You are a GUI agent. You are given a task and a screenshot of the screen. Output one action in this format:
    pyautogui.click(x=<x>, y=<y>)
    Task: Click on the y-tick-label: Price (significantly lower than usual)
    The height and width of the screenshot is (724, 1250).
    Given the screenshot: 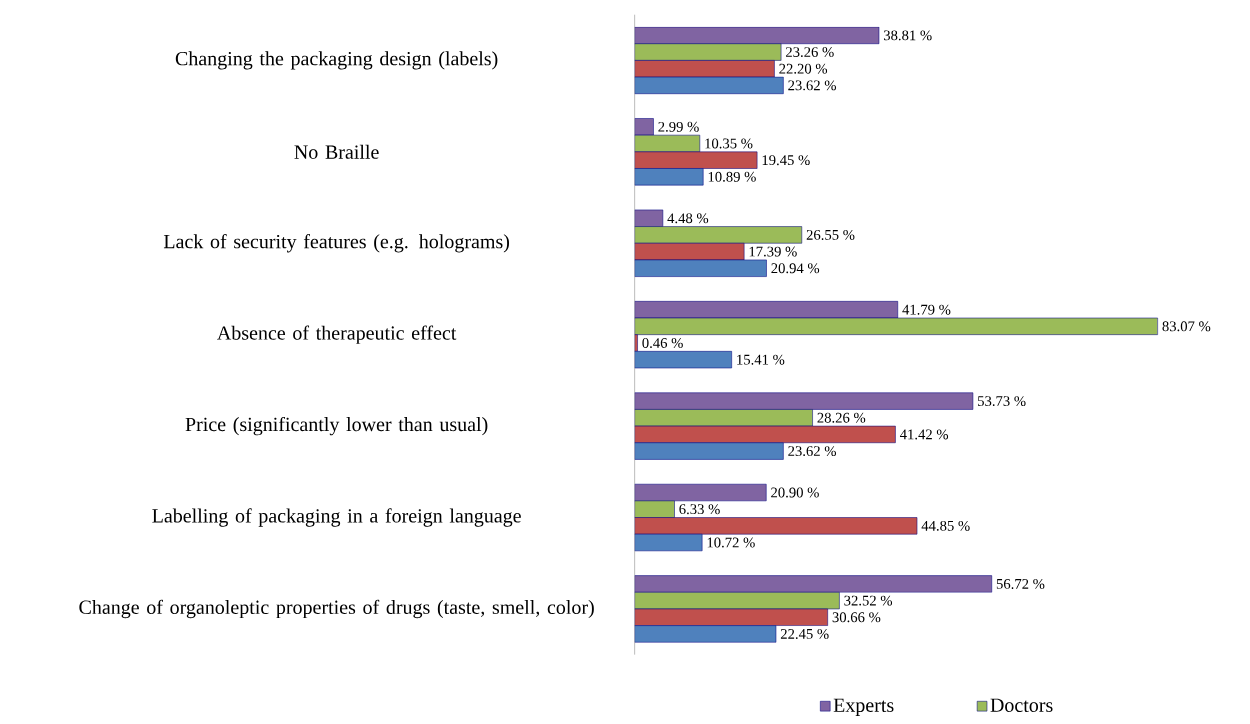 What is the action you would take?
    pyautogui.click(x=336, y=426)
    